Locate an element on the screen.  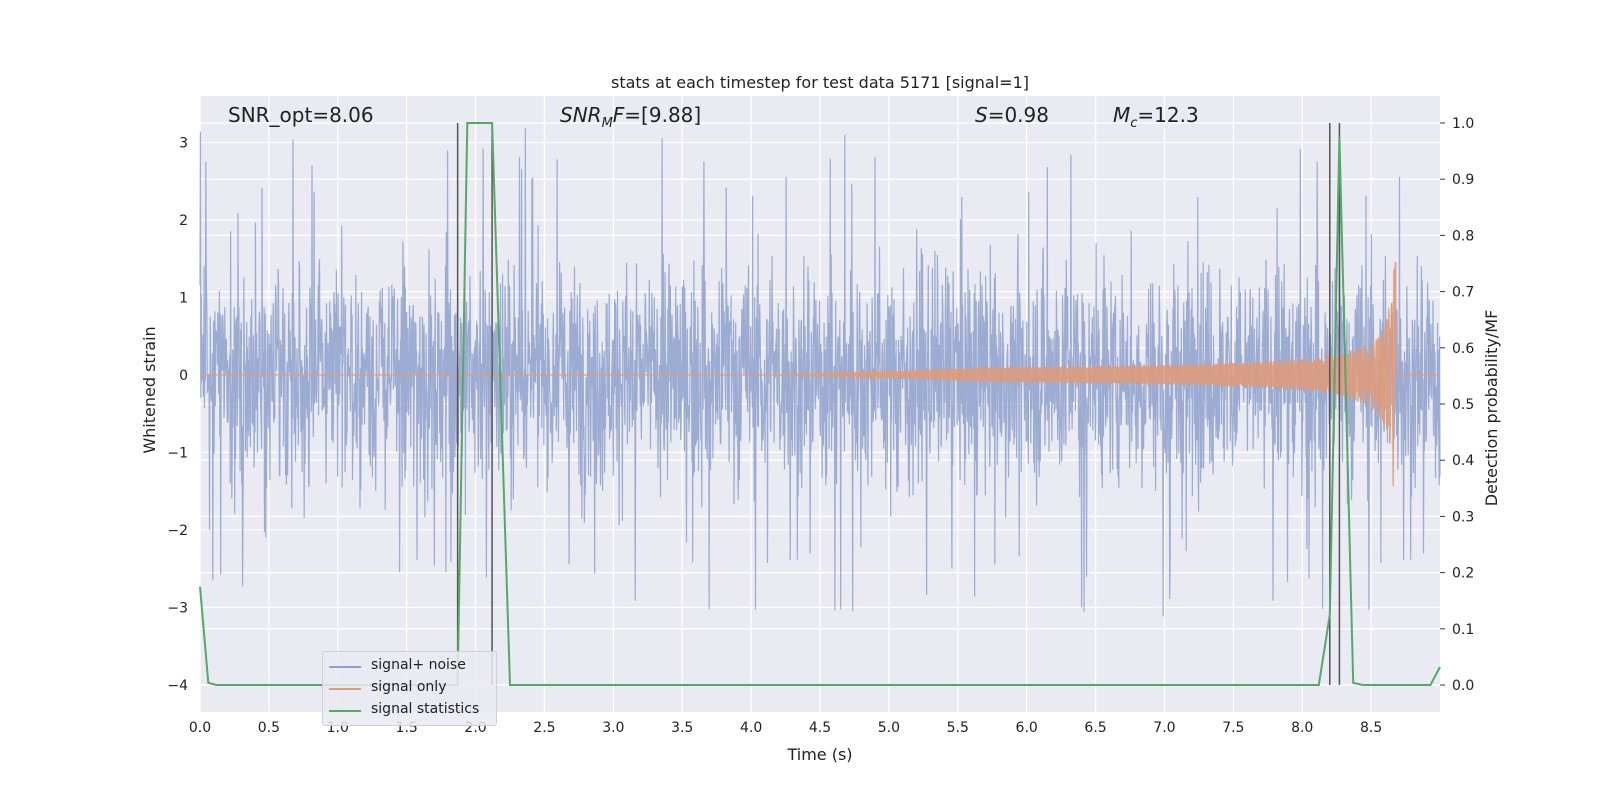
x-axis-label: Time (s) is located at coordinates (819, 754).